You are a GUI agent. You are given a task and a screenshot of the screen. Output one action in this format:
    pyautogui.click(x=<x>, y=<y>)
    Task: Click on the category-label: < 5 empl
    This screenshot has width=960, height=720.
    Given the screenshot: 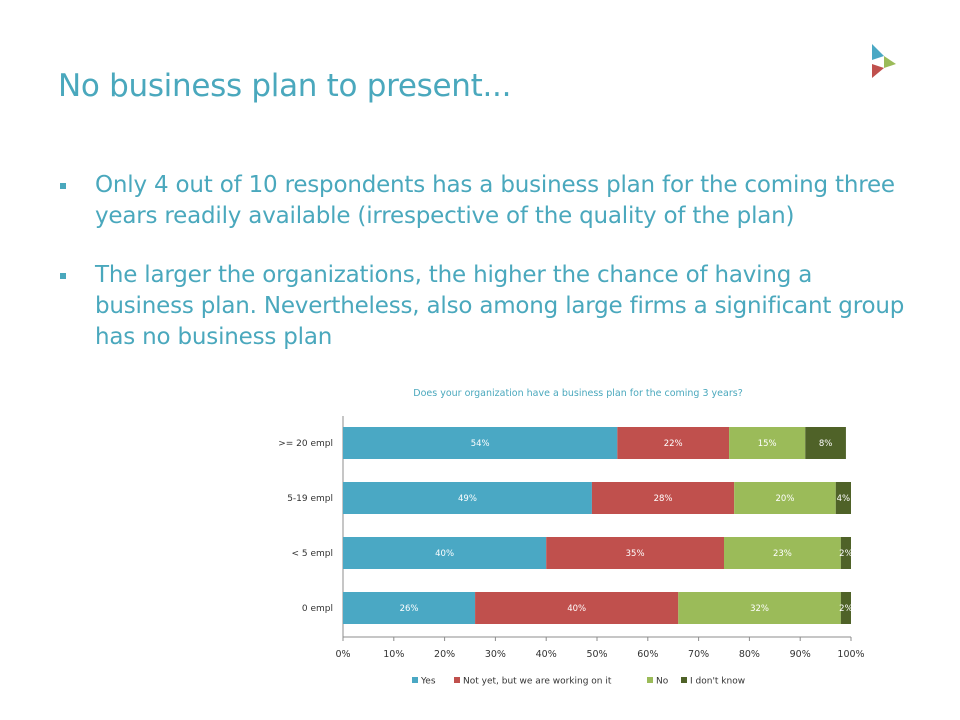 What is the action you would take?
    pyautogui.click(x=312, y=554)
    